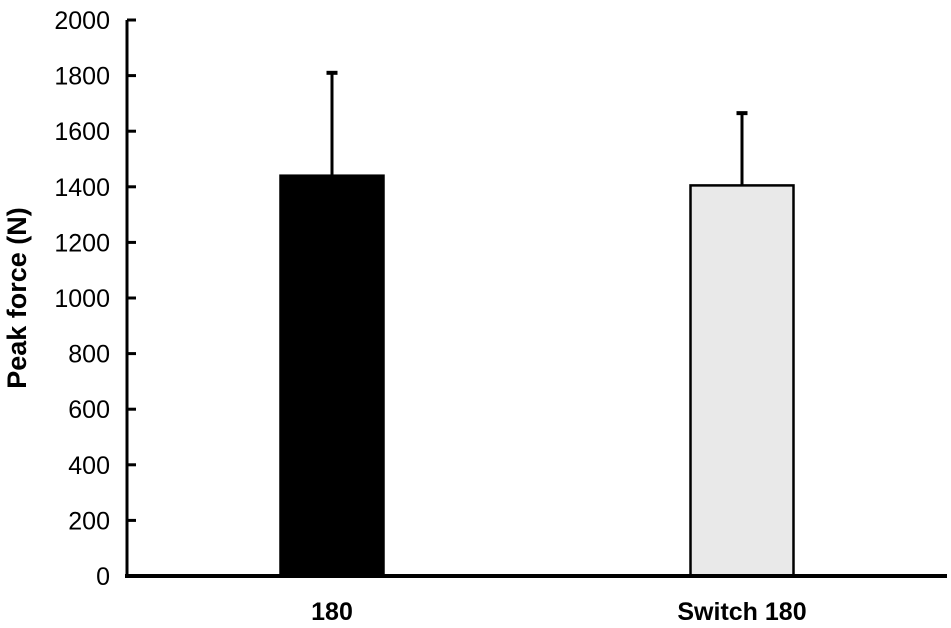  I want to click on y-tick-label: 1000, so click(82, 299).